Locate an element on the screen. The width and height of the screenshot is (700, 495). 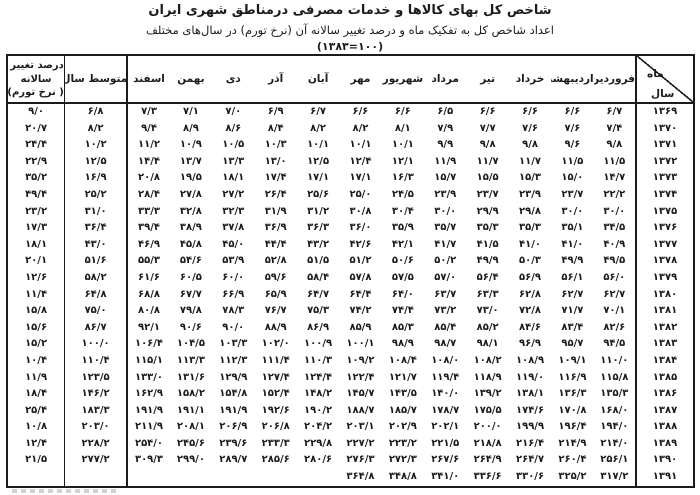
index-cell: ۱۰۲/۰ is located at coordinates (275, 344).